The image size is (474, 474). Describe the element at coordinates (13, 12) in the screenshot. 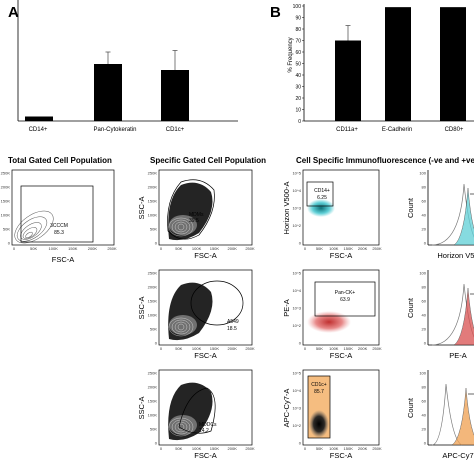

I see `panel-a-letter: A` at that location.